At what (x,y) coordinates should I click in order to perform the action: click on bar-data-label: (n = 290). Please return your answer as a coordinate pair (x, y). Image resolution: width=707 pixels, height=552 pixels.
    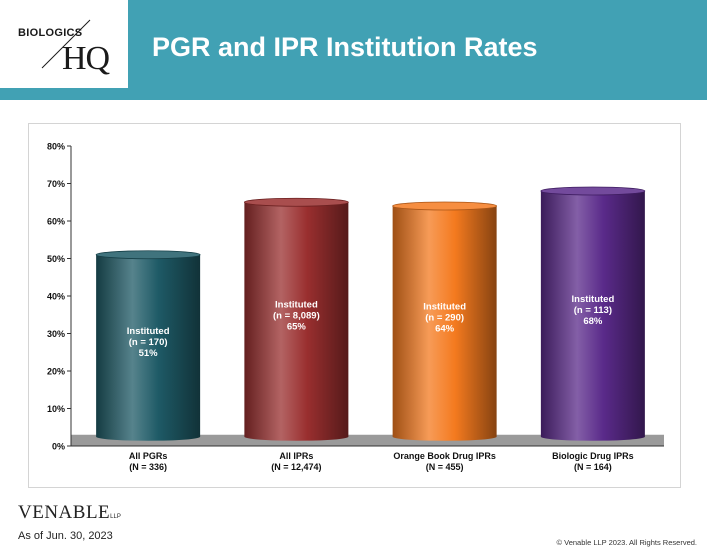
    Looking at the image, I should click on (444, 317).